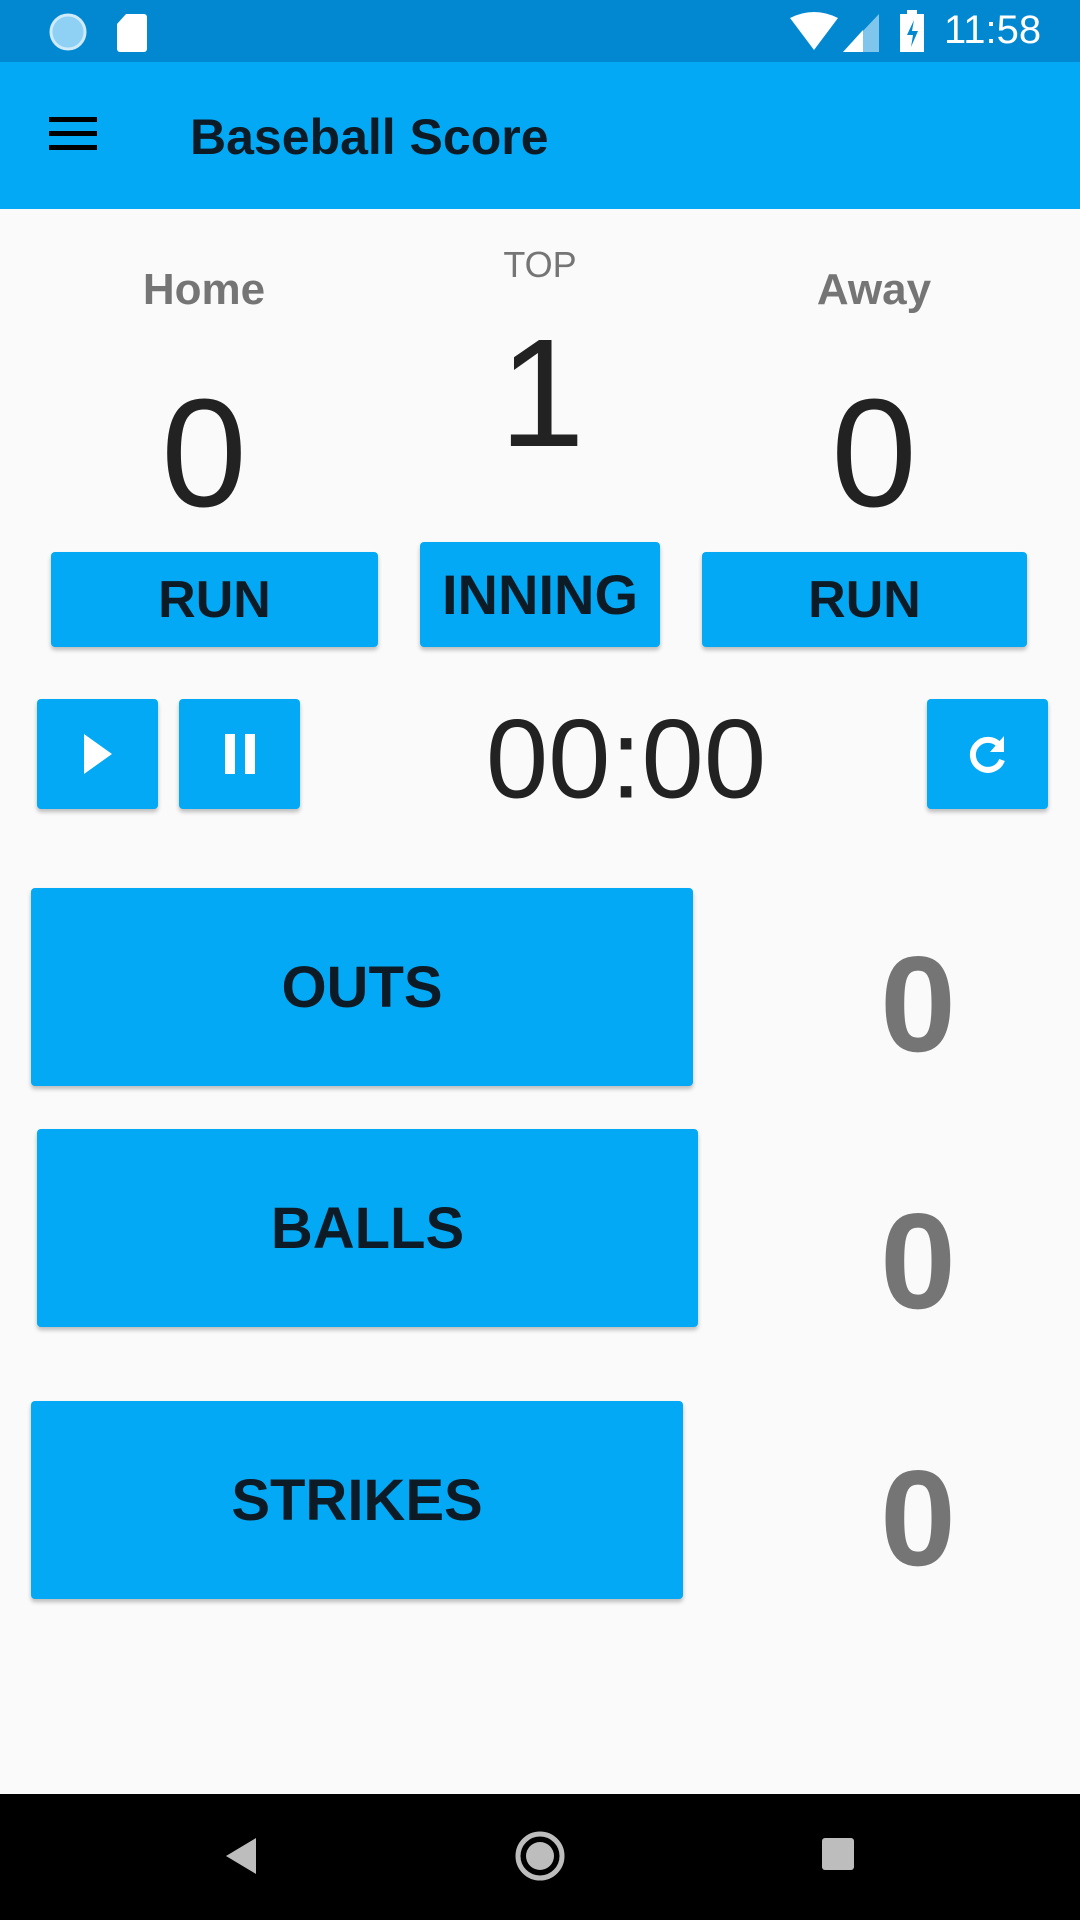 The width and height of the screenshot is (1080, 1920). Describe the element at coordinates (874, 453) in the screenshot. I see `away-score: 0` at that location.